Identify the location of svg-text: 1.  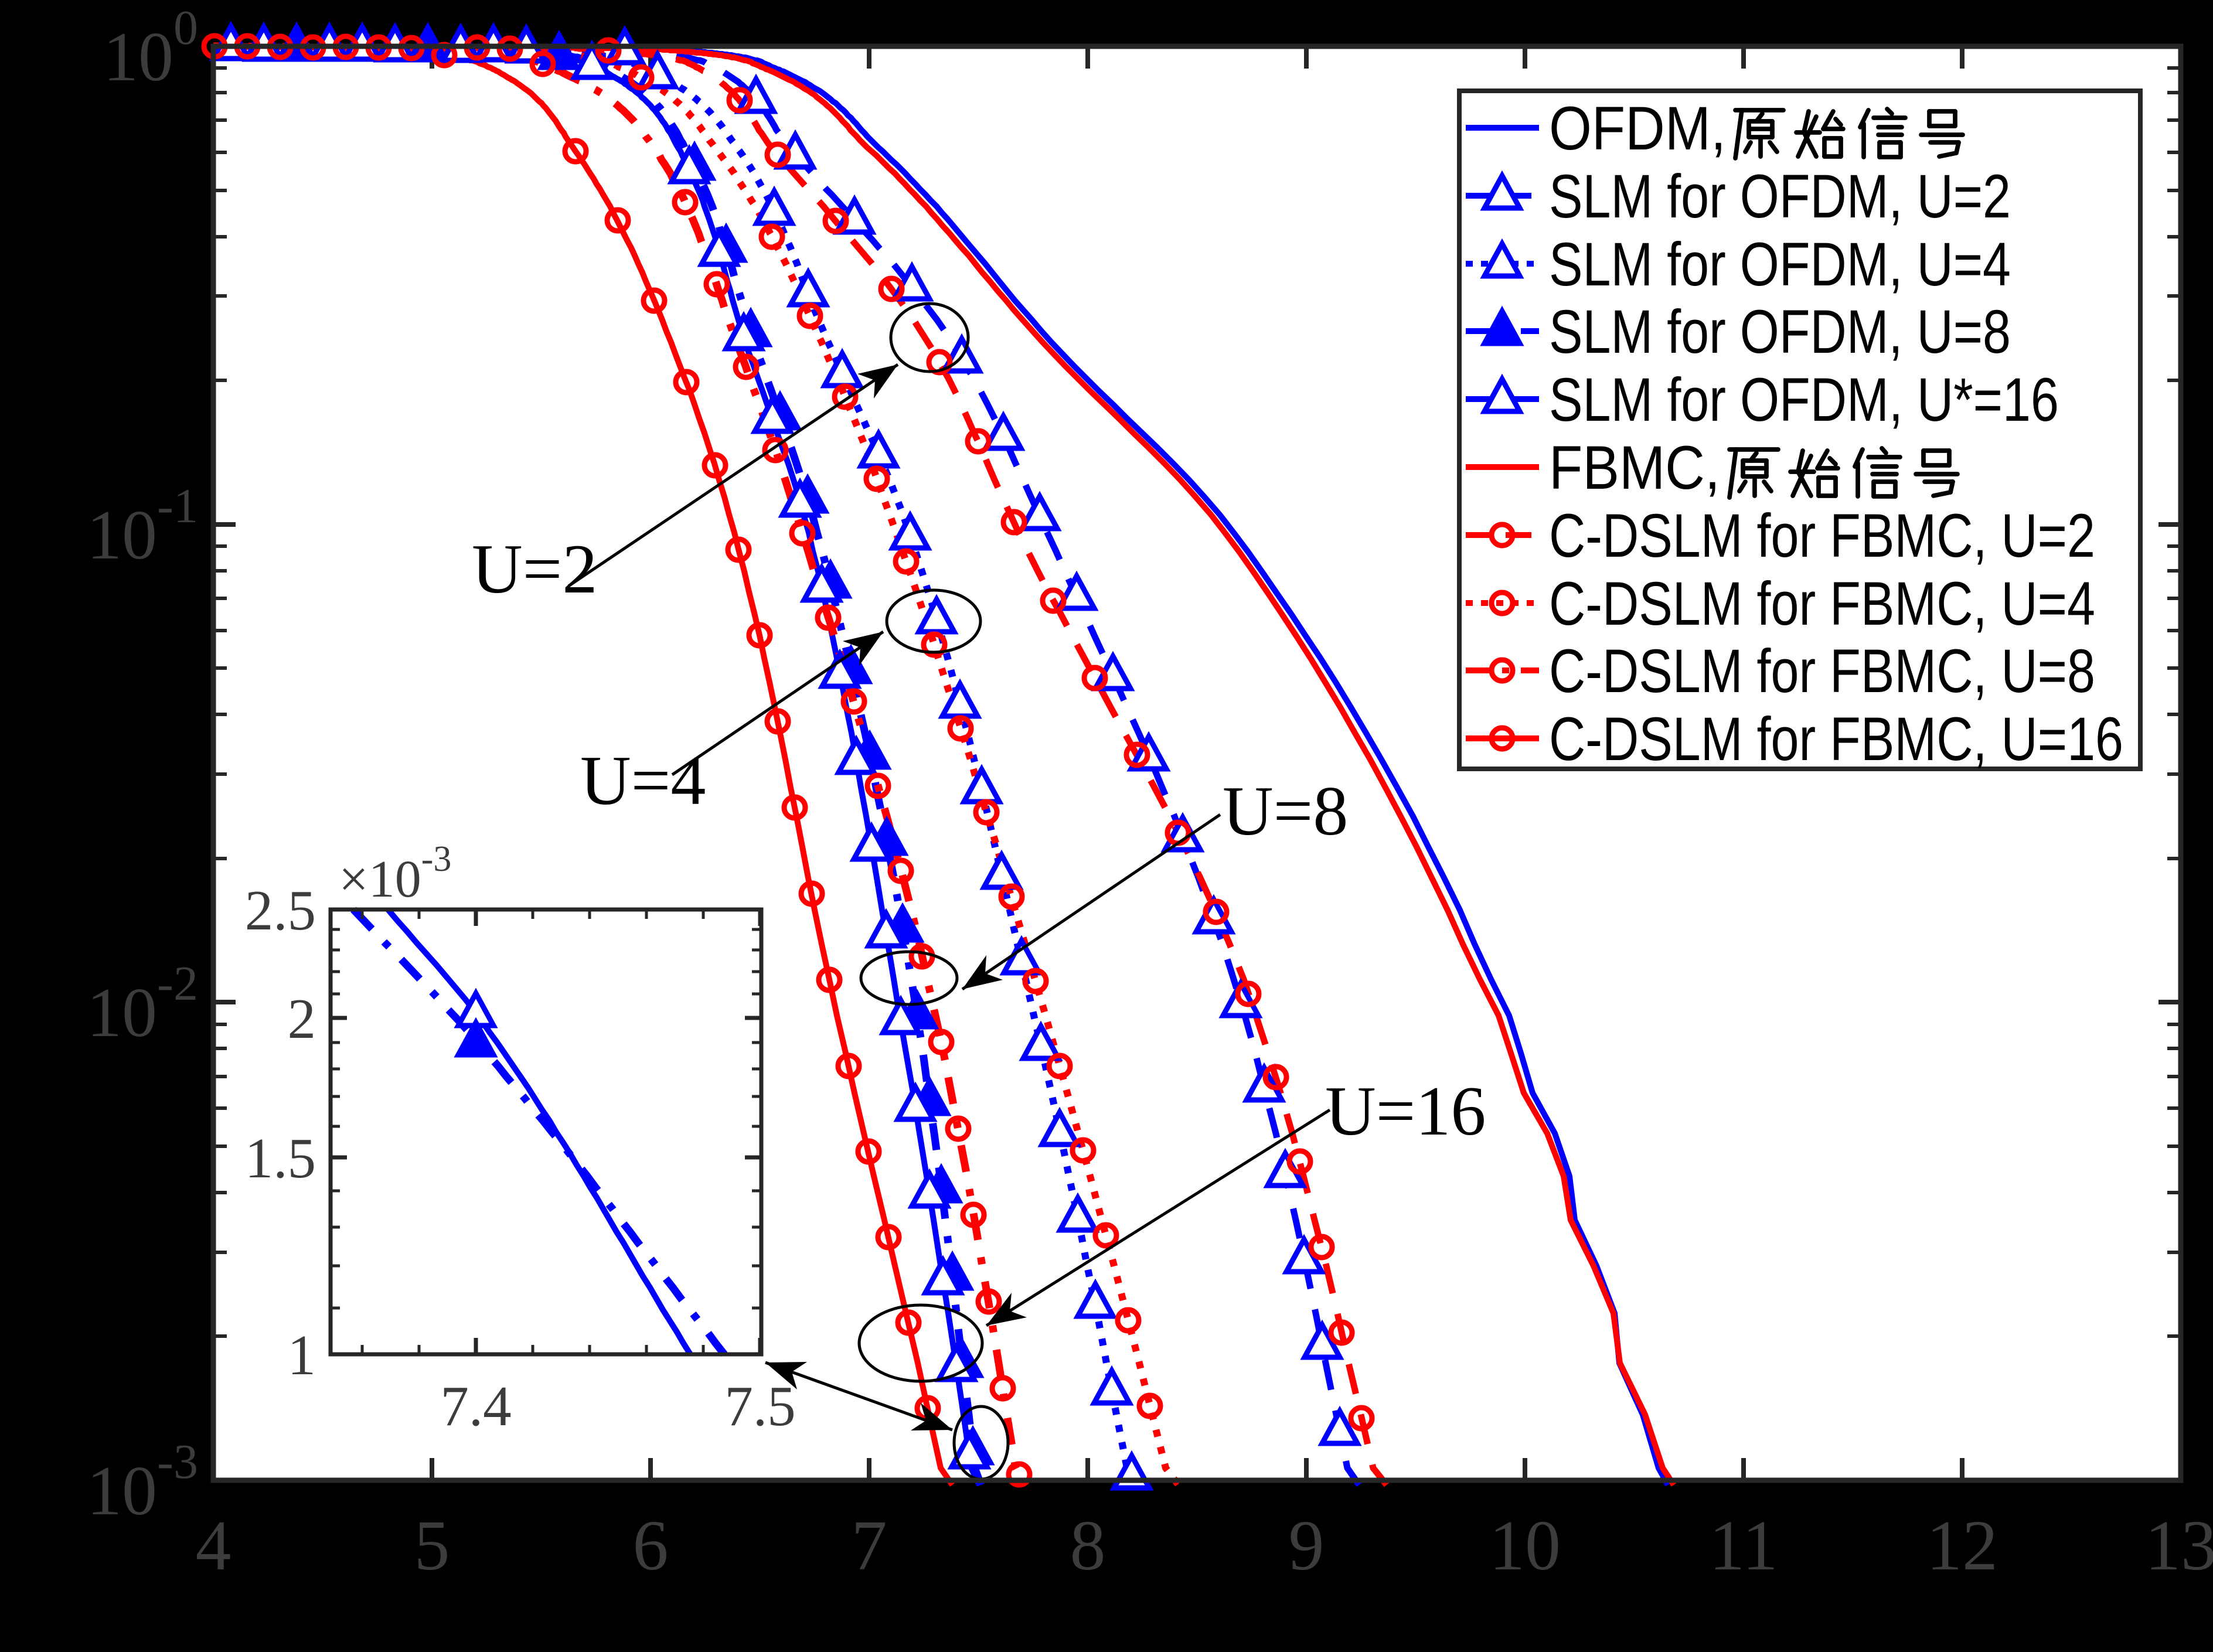
(302, 1355).